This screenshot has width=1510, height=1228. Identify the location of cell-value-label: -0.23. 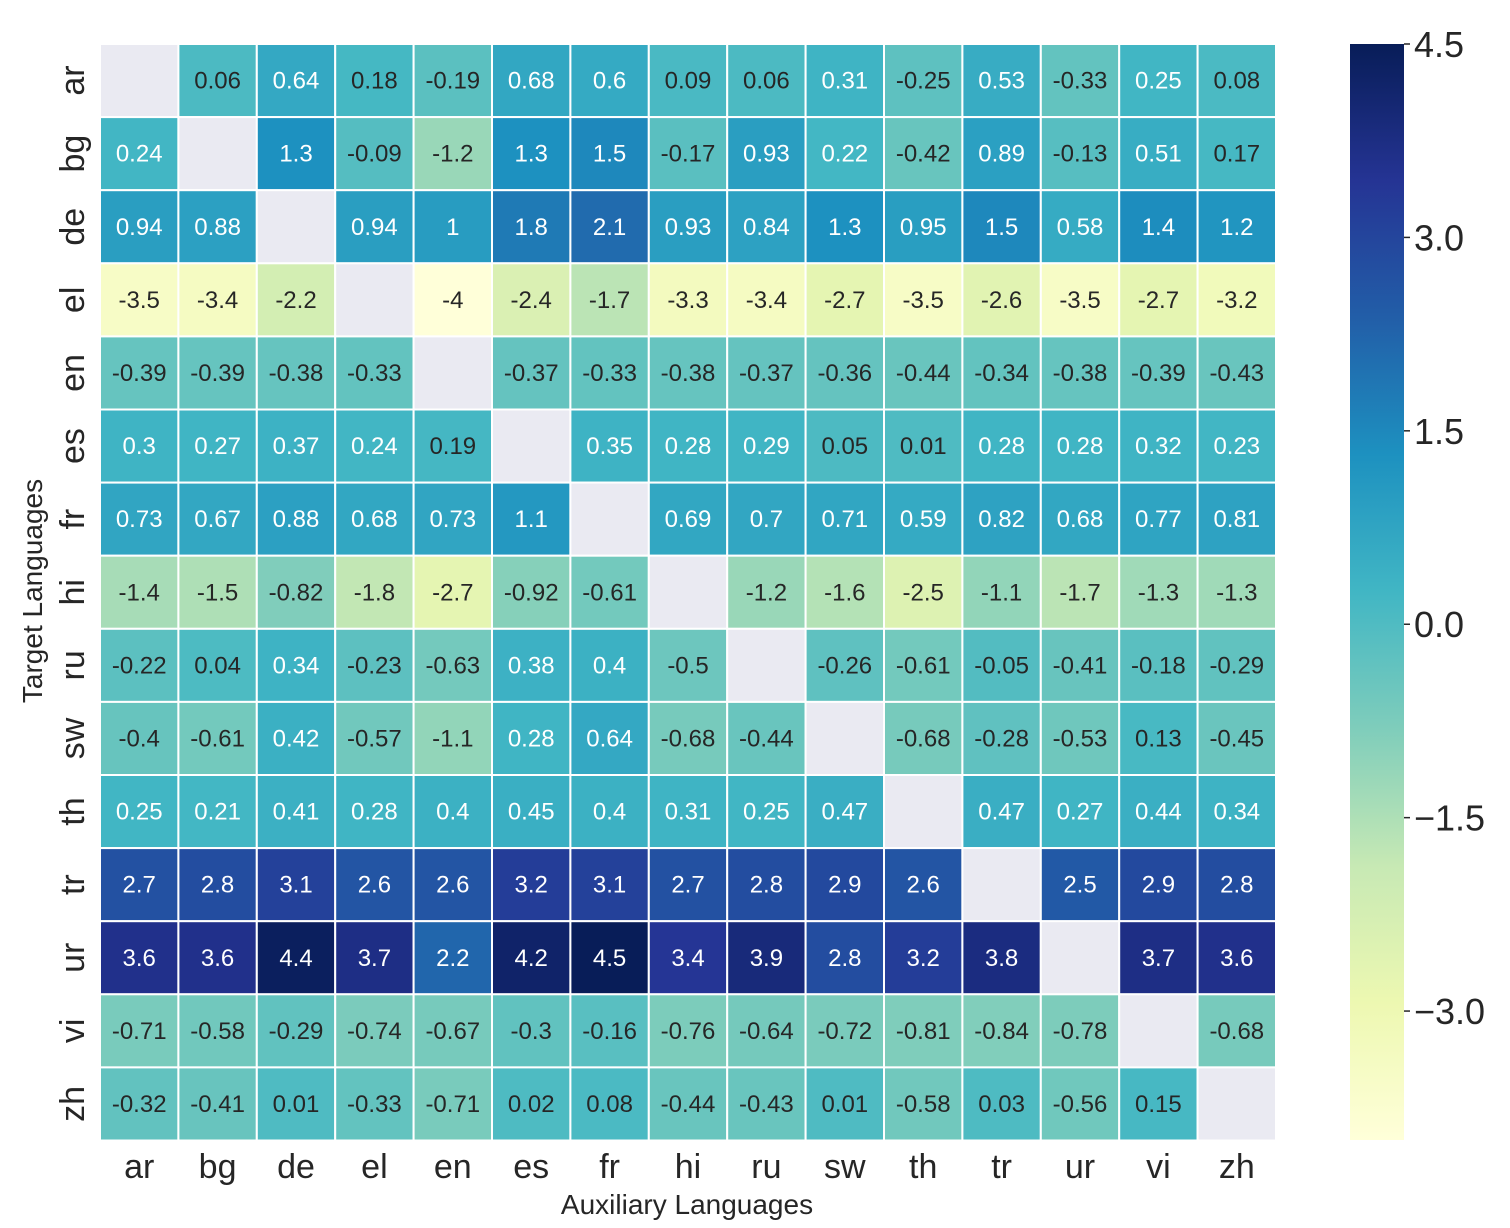
(374, 665).